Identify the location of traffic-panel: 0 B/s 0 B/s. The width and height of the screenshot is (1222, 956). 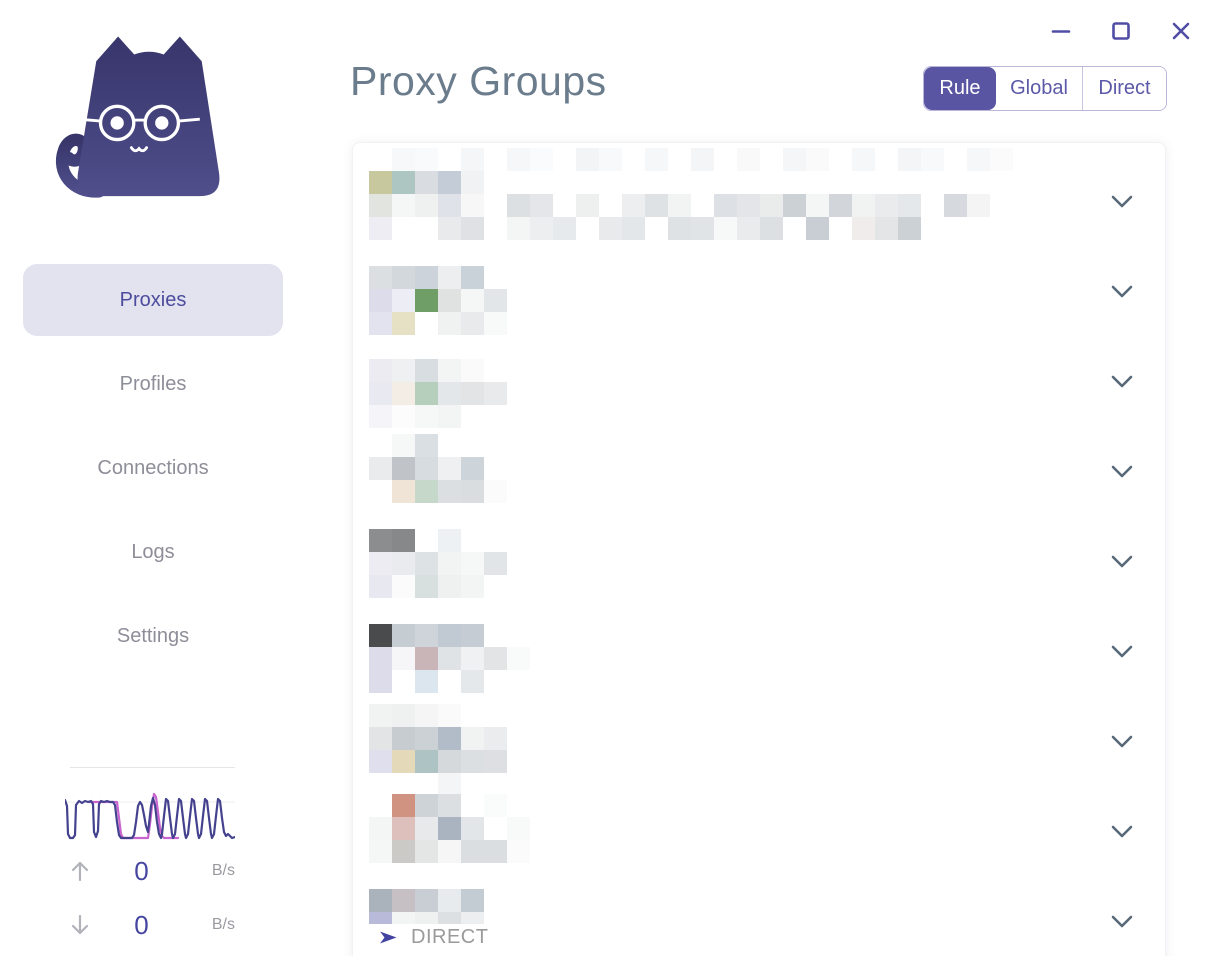
(152, 853).